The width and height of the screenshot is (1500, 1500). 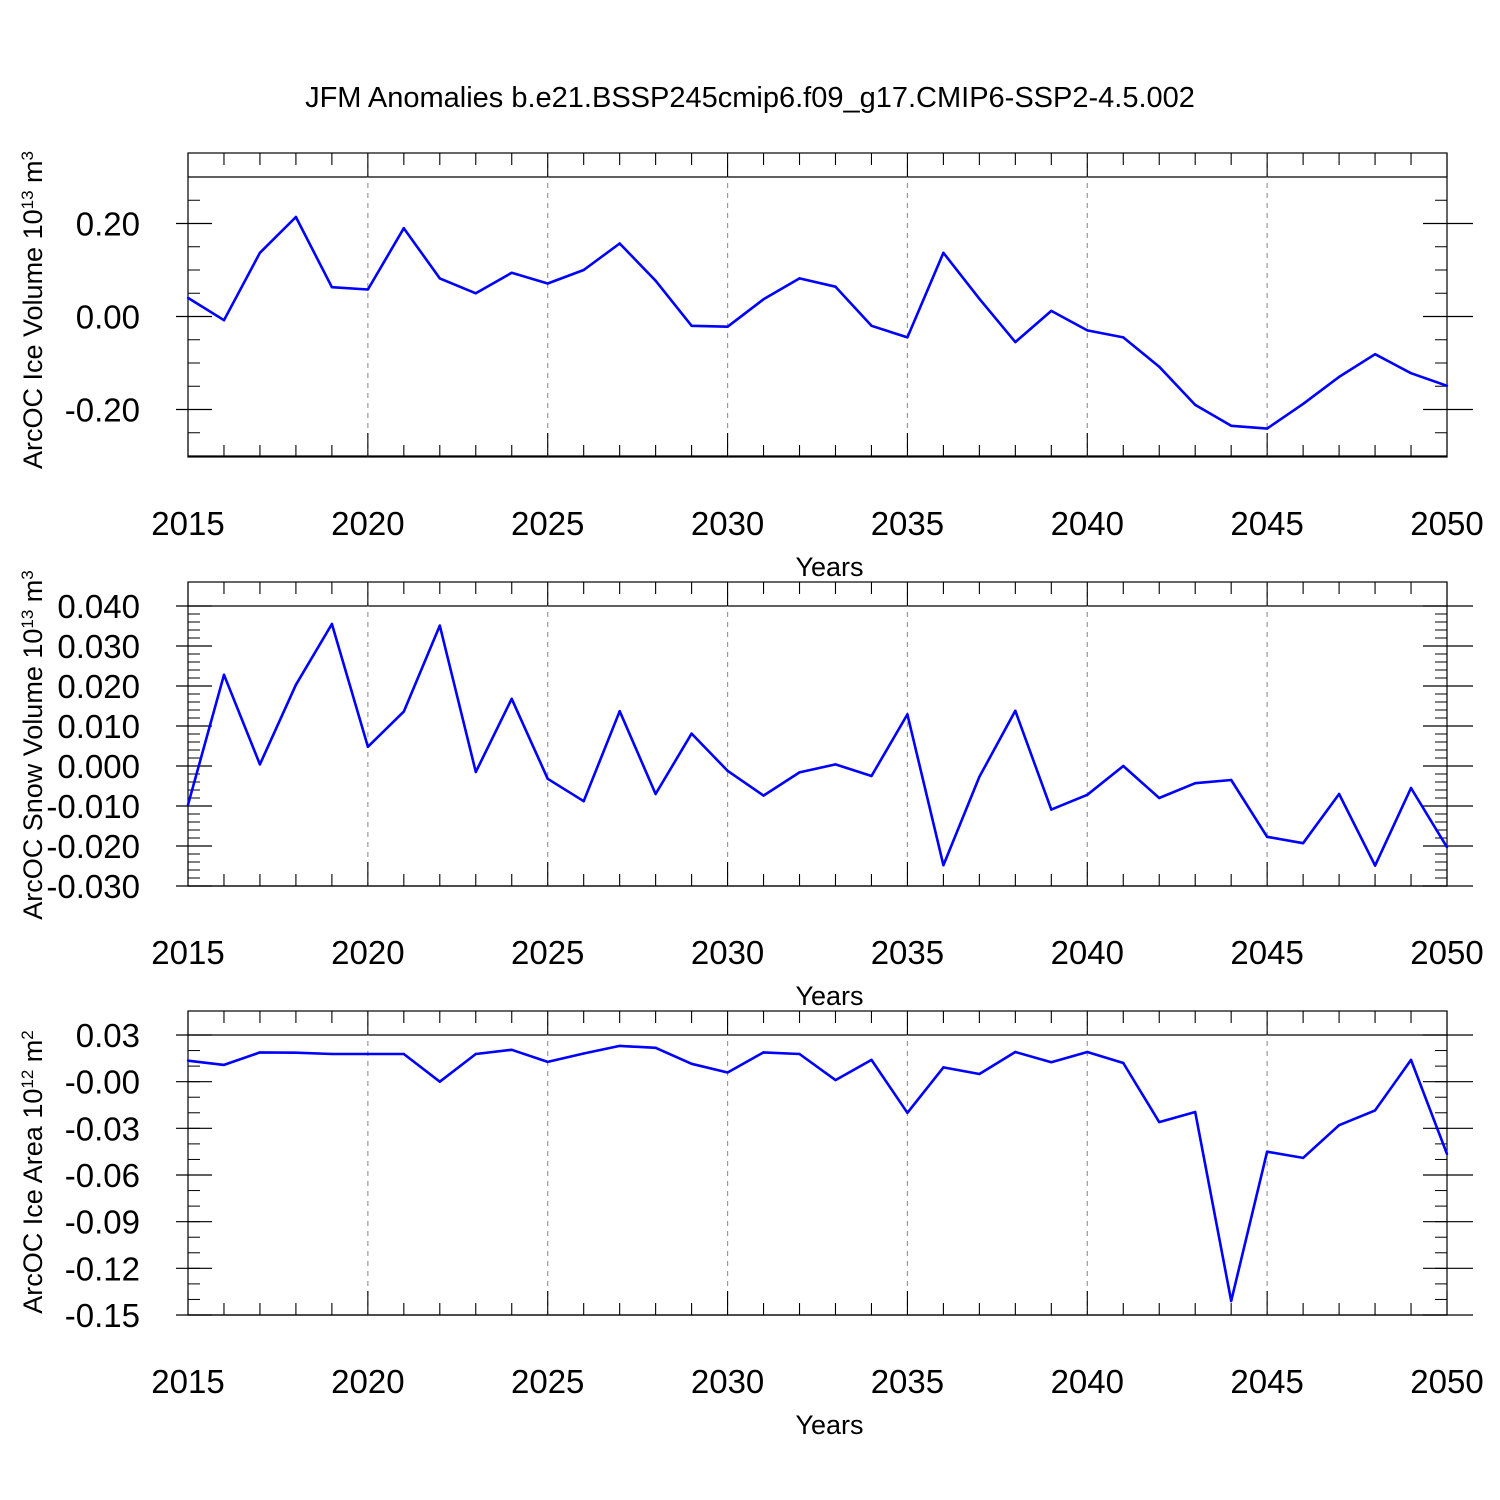 What do you see at coordinates (404, 711) in the screenshot?
I see `snow-volume-point-2021` at bounding box center [404, 711].